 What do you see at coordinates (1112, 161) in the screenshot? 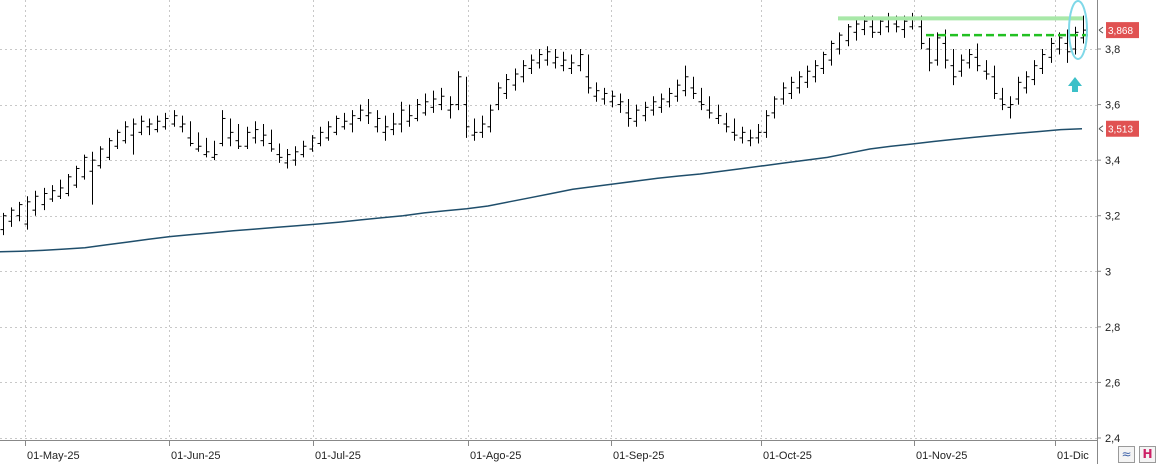
I see `y-tick-label: 3,4` at bounding box center [1112, 161].